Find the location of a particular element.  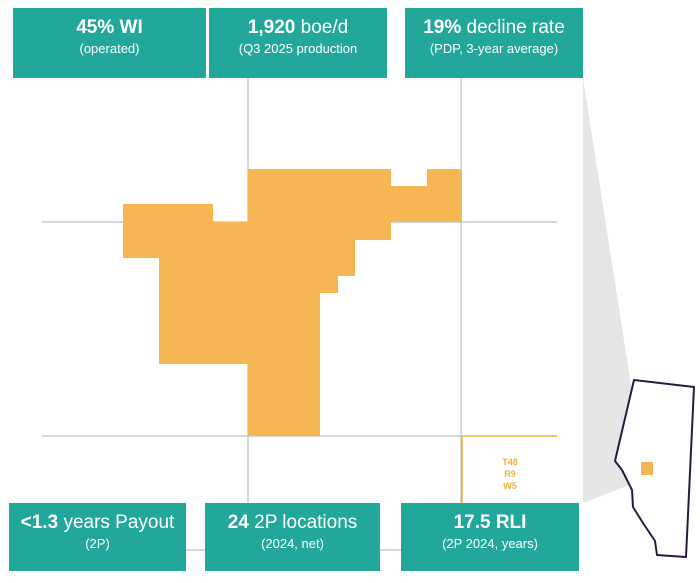

stat-subtitle: (operated) is located at coordinates (109, 48).